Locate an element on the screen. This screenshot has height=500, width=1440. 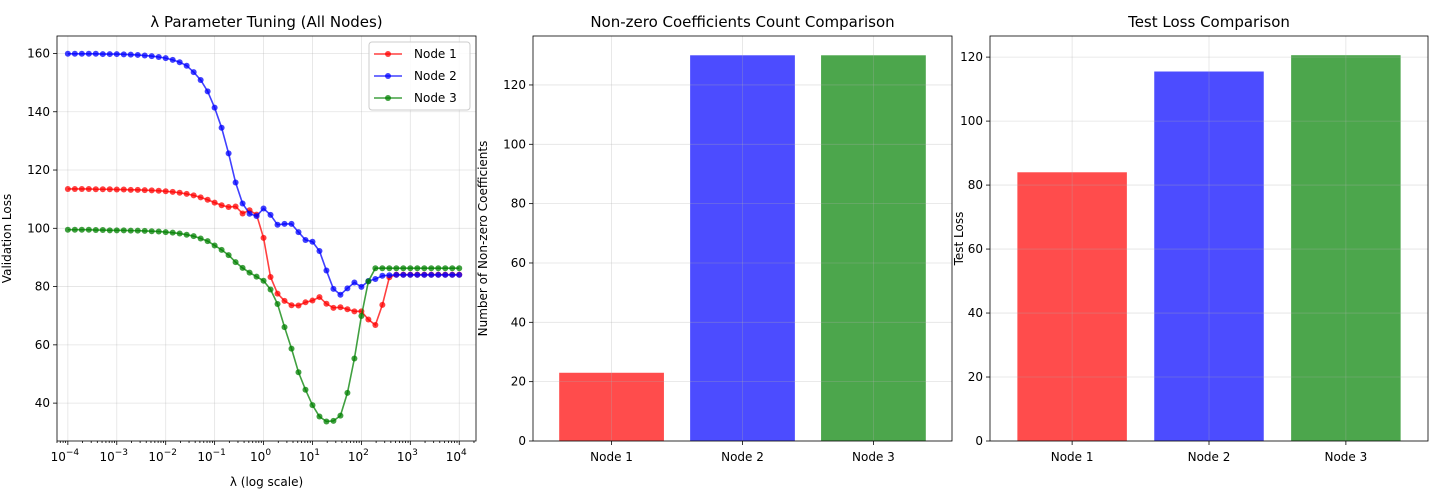
y-tick-label: 60 is located at coordinates (518, 263).